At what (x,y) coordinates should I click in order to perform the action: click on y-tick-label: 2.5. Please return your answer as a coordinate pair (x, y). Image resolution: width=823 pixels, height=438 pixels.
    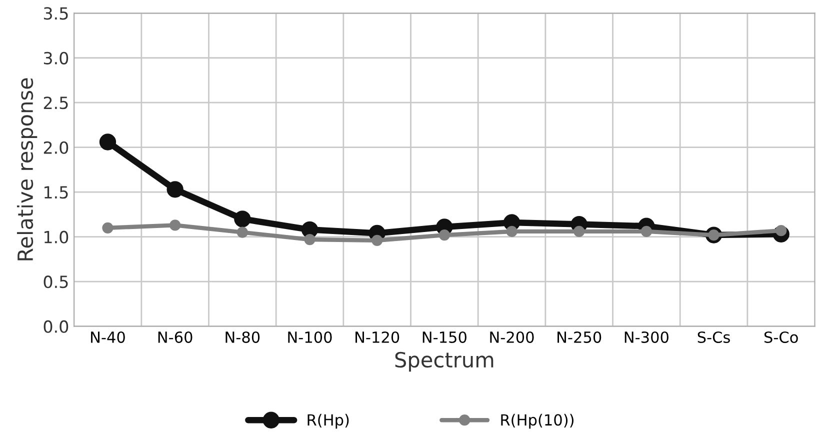
    Looking at the image, I should click on (56, 103).